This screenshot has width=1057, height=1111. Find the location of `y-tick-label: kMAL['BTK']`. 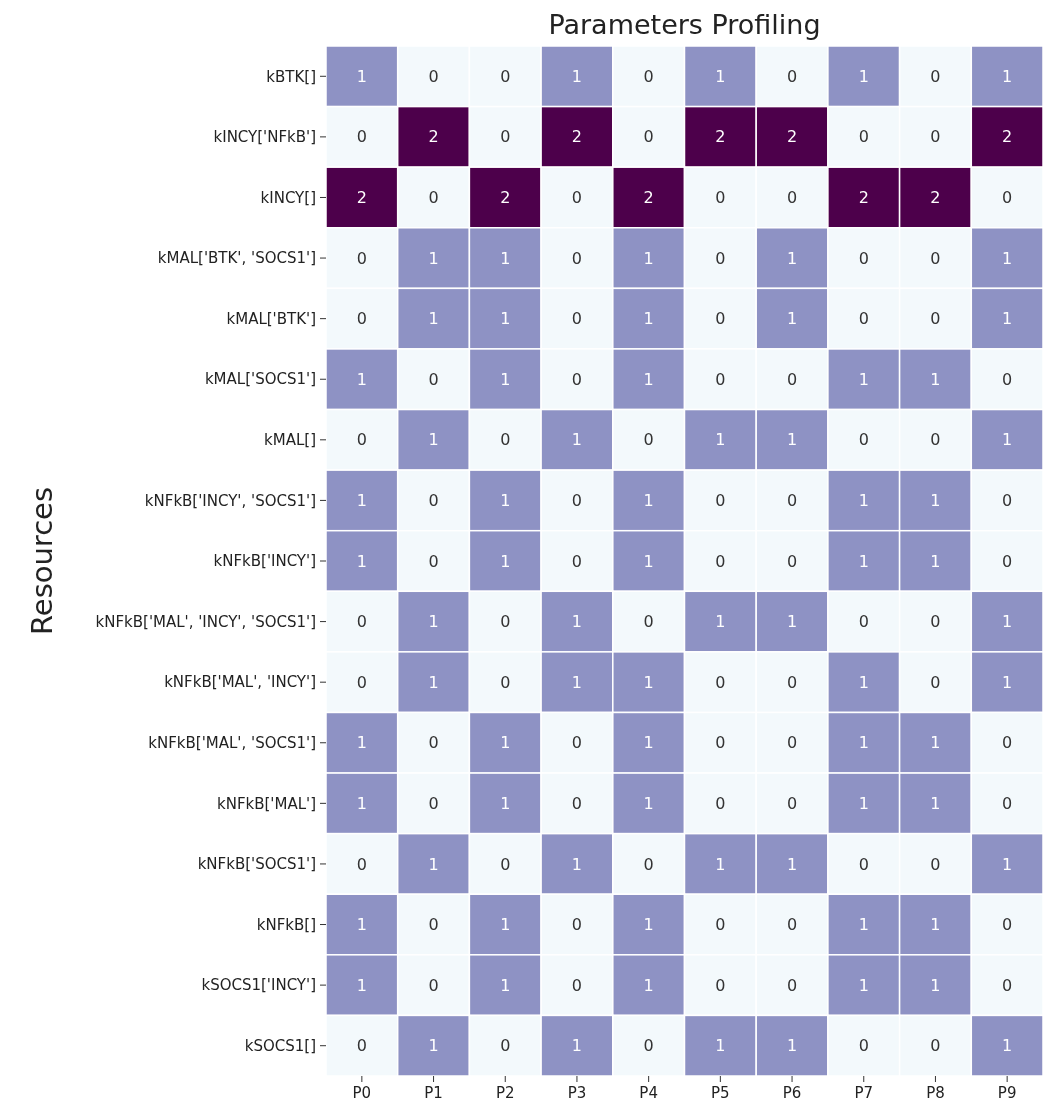

y-tick-label: kMAL['BTK'] is located at coordinates (271, 318).